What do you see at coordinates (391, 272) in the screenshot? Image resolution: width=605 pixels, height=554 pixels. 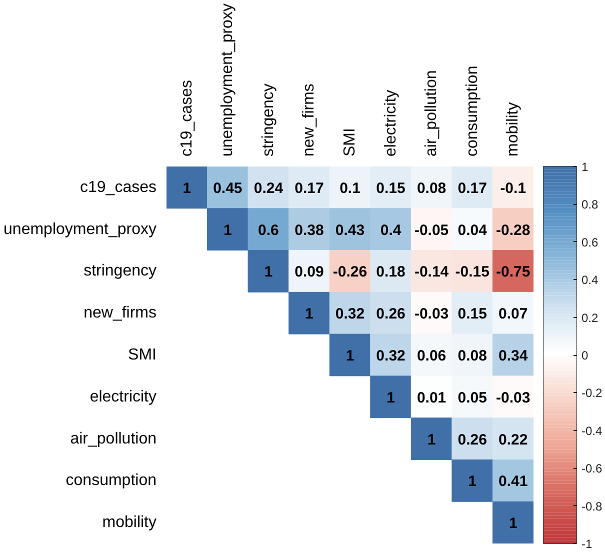 I see `data-label: 0.18` at bounding box center [391, 272].